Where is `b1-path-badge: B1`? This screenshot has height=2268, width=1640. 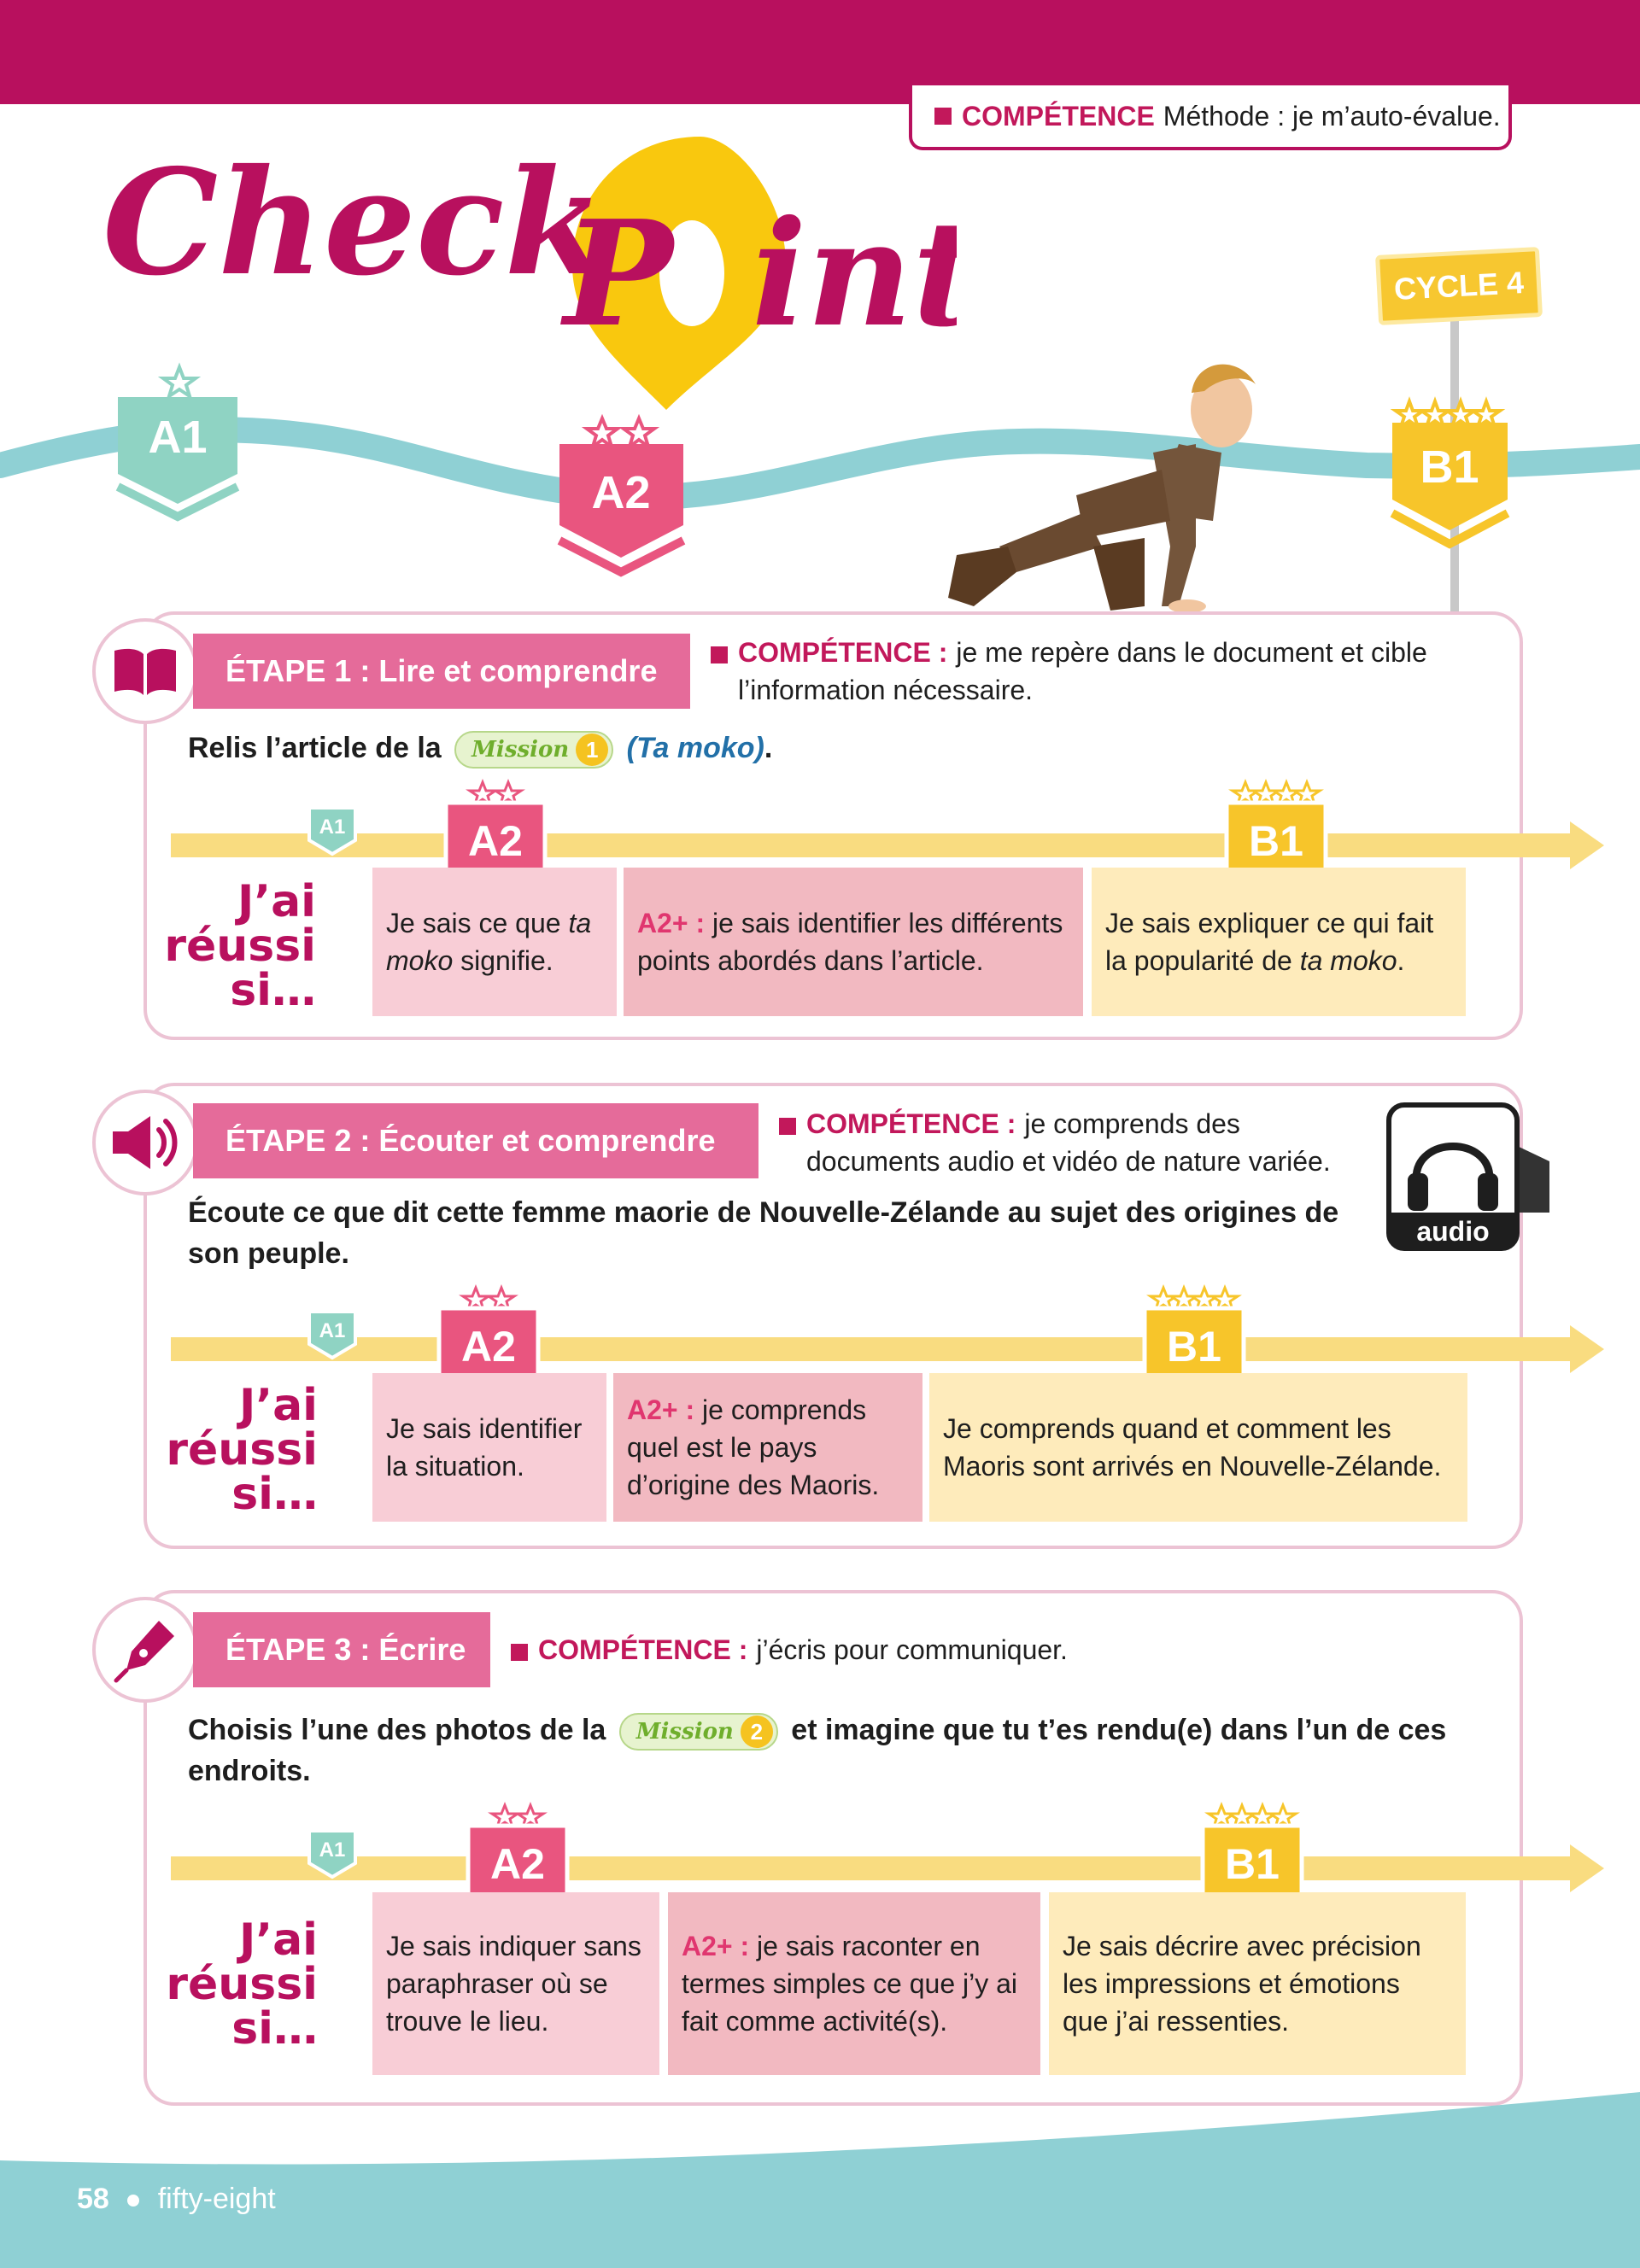
b1-path-badge: B1 is located at coordinates (1450, 472).